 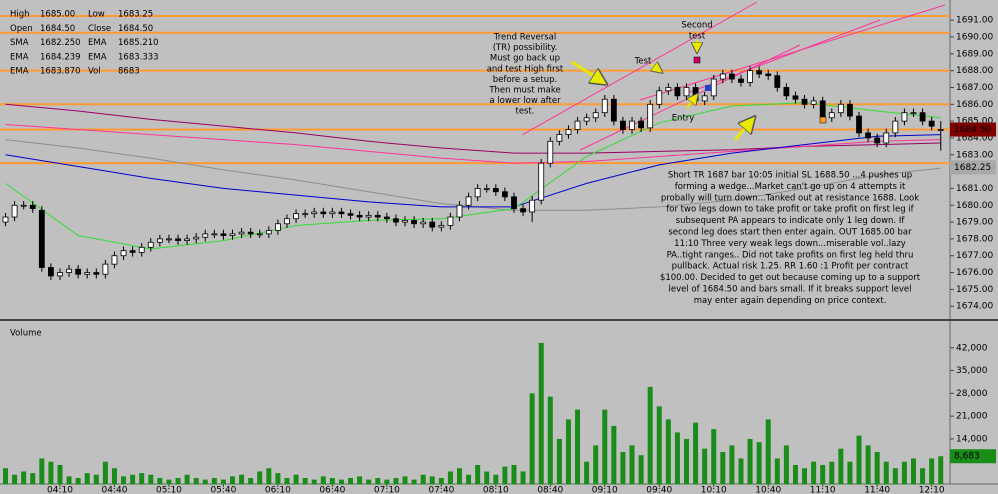 What do you see at coordinates (525, 80) in the screenshot?
I see `annotation: before a setup.` at bounding box center [525, 80].